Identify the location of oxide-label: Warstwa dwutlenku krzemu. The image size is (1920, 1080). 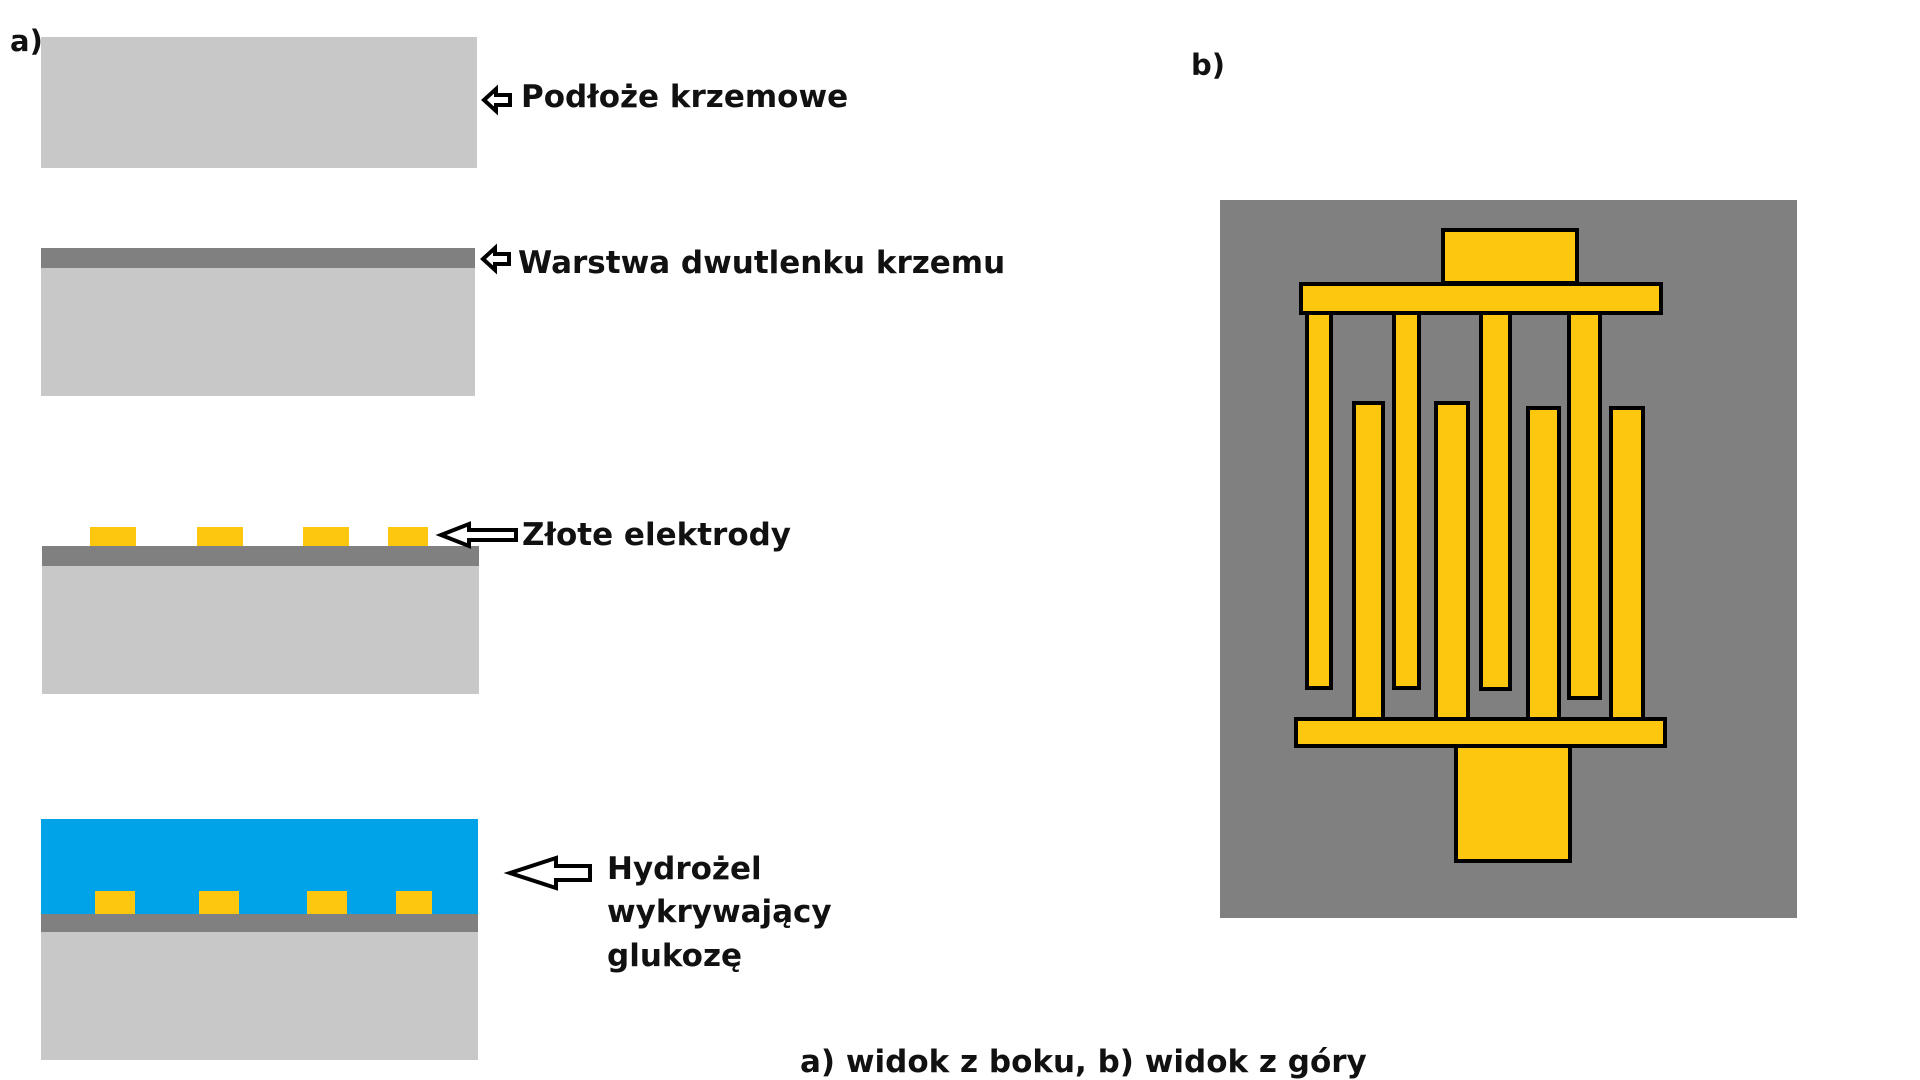
(762, 263).